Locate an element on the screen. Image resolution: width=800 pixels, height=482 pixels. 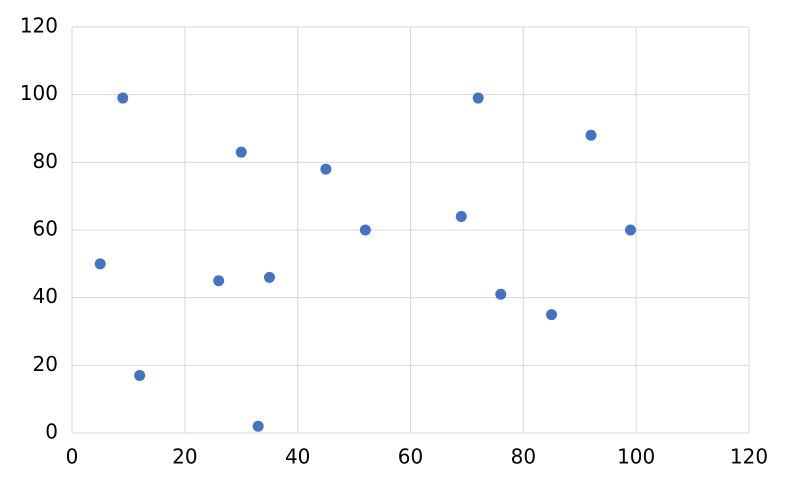
x-tick-label: 0 is located at coordinates (72, 457).